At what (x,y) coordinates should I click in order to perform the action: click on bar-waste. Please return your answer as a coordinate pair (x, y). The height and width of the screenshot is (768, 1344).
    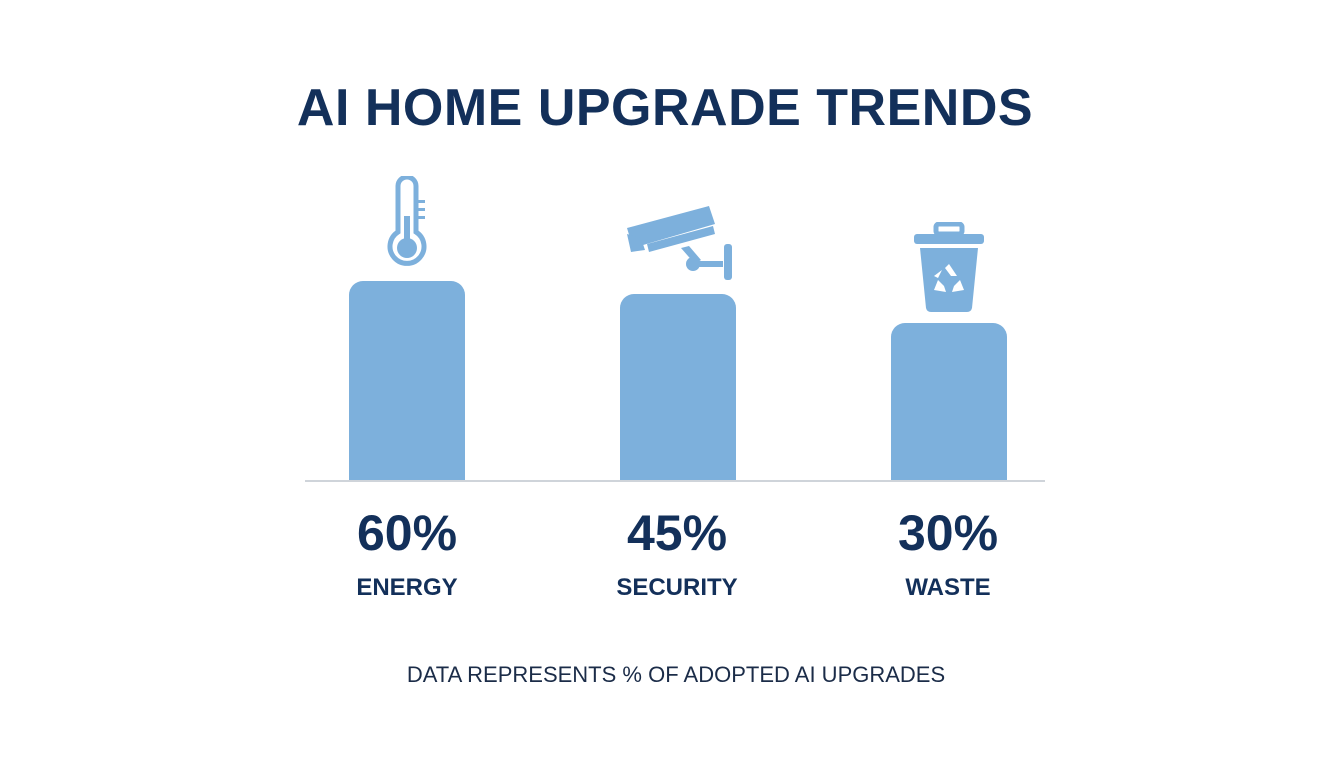
    Looking at the image, I should click on (949, 402).